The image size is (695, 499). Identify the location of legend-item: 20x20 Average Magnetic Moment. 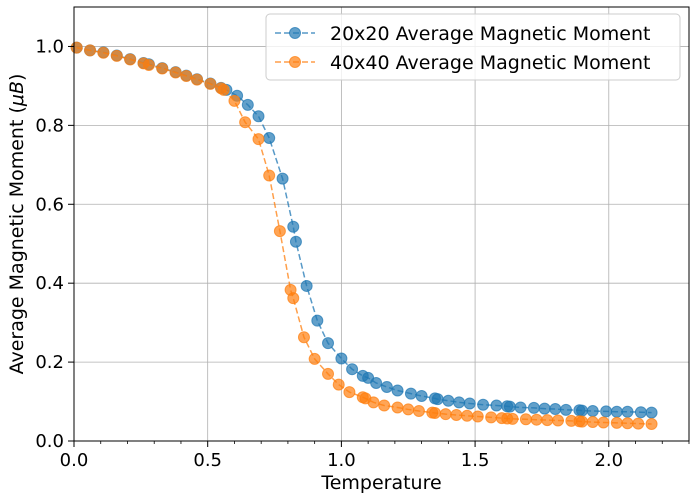
(462, 34).